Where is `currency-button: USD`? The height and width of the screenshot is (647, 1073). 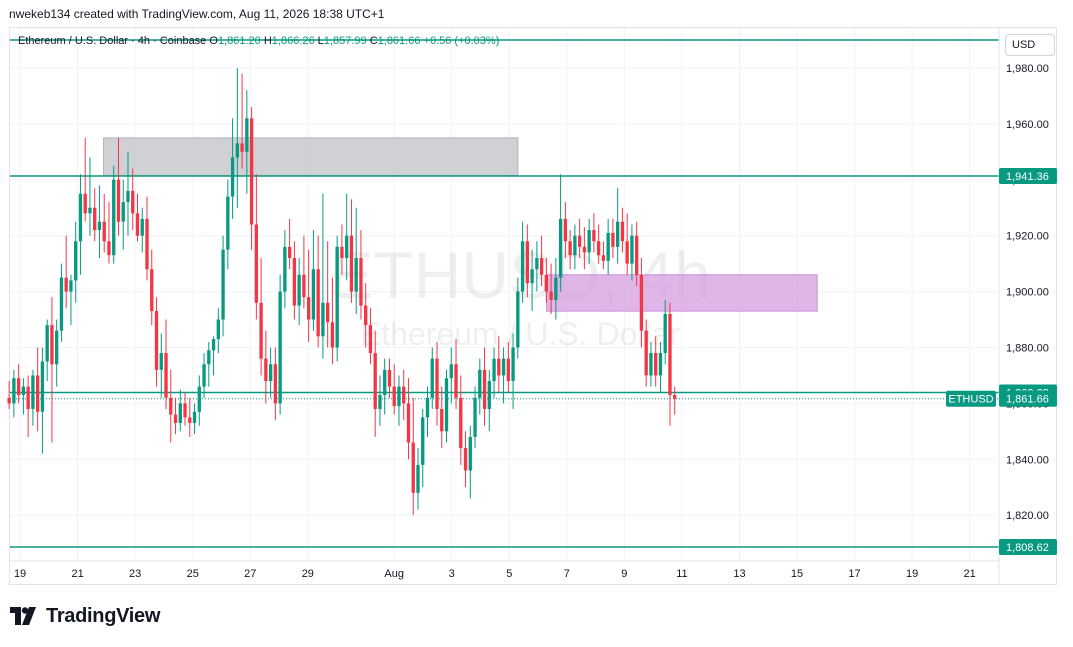
currency-button: USD is located at coordinates (1030, 45).